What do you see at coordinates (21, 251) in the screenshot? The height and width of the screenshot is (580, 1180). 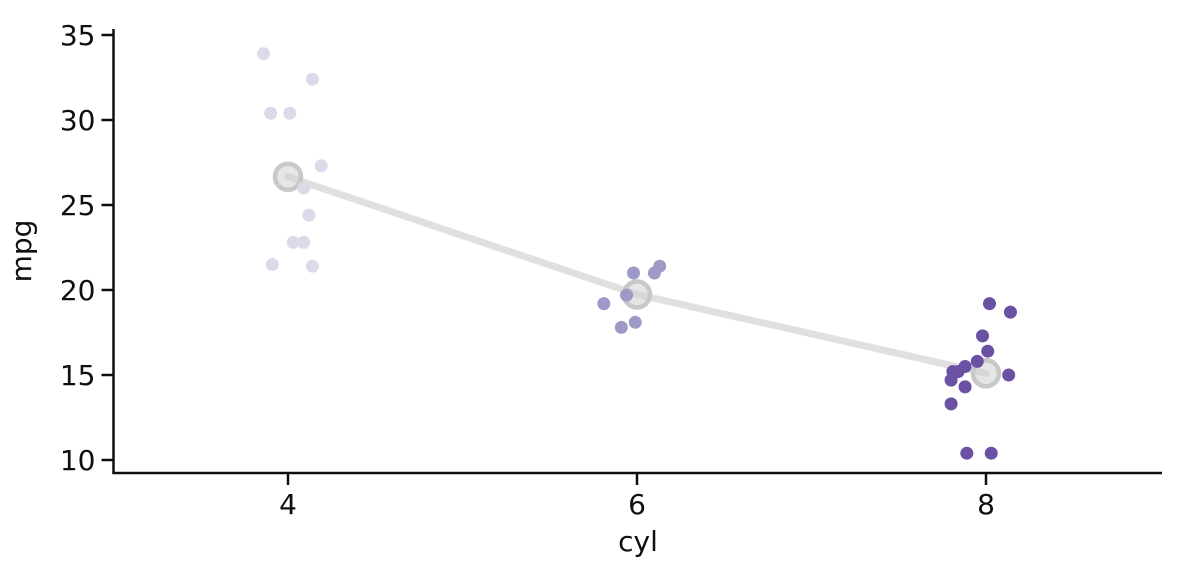 I see `y-axis-label: mpg` at bounding box center [21, 251].